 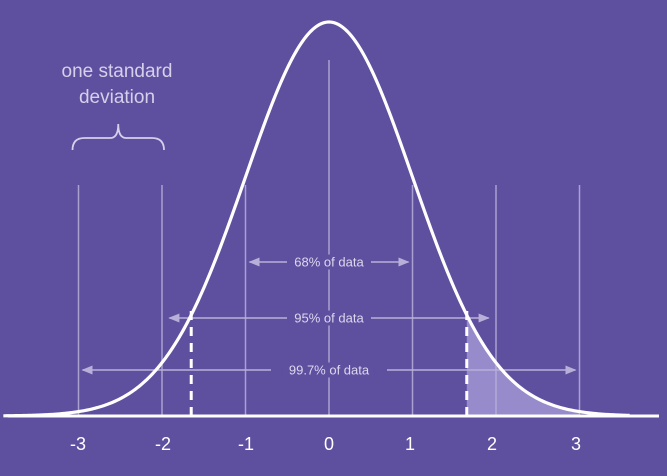 I want to click on sd-annotation-line1: one standard, so click(x=117, y=71).